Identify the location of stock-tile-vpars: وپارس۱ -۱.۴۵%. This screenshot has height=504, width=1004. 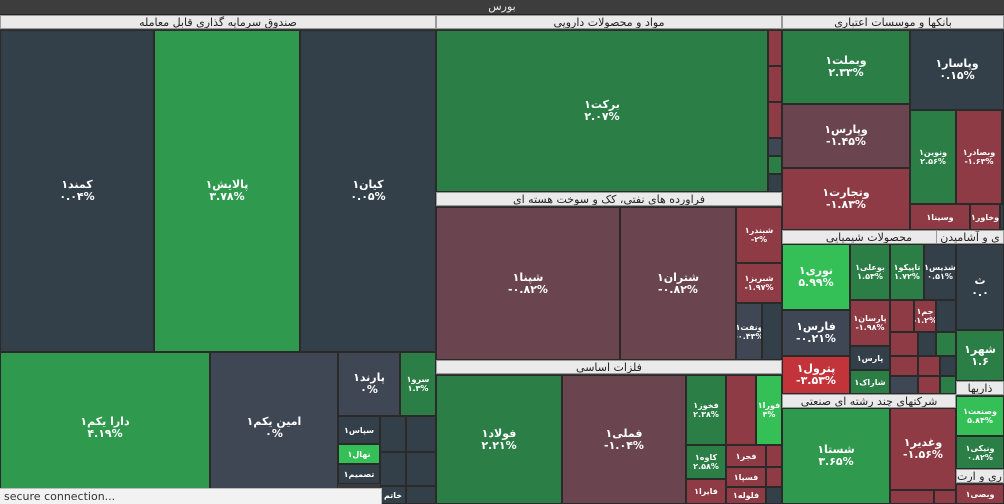
(846, 136).